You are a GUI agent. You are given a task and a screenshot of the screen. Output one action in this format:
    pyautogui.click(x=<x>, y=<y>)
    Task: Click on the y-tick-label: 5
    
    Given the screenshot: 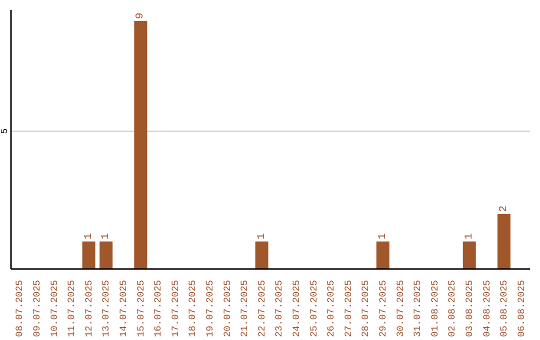 What is the action you would take?
    pyautogui.click(x=5, y=131)
    